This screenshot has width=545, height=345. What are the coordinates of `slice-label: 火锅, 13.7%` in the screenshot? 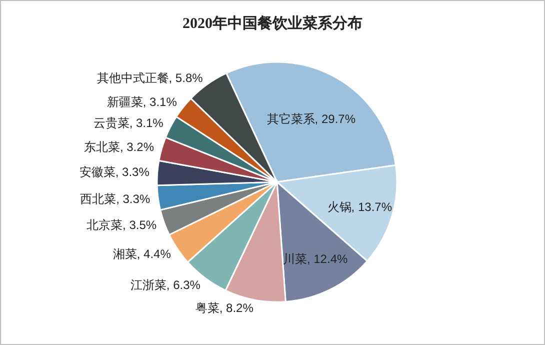 It's located at (359, 207).